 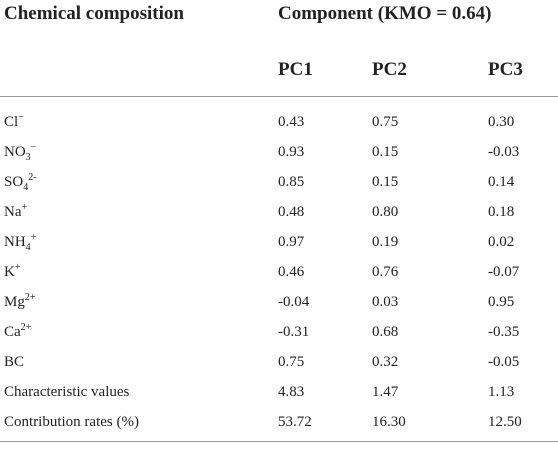 I want to click on cell-pc3: 0.18, so click(x=501, y=211).